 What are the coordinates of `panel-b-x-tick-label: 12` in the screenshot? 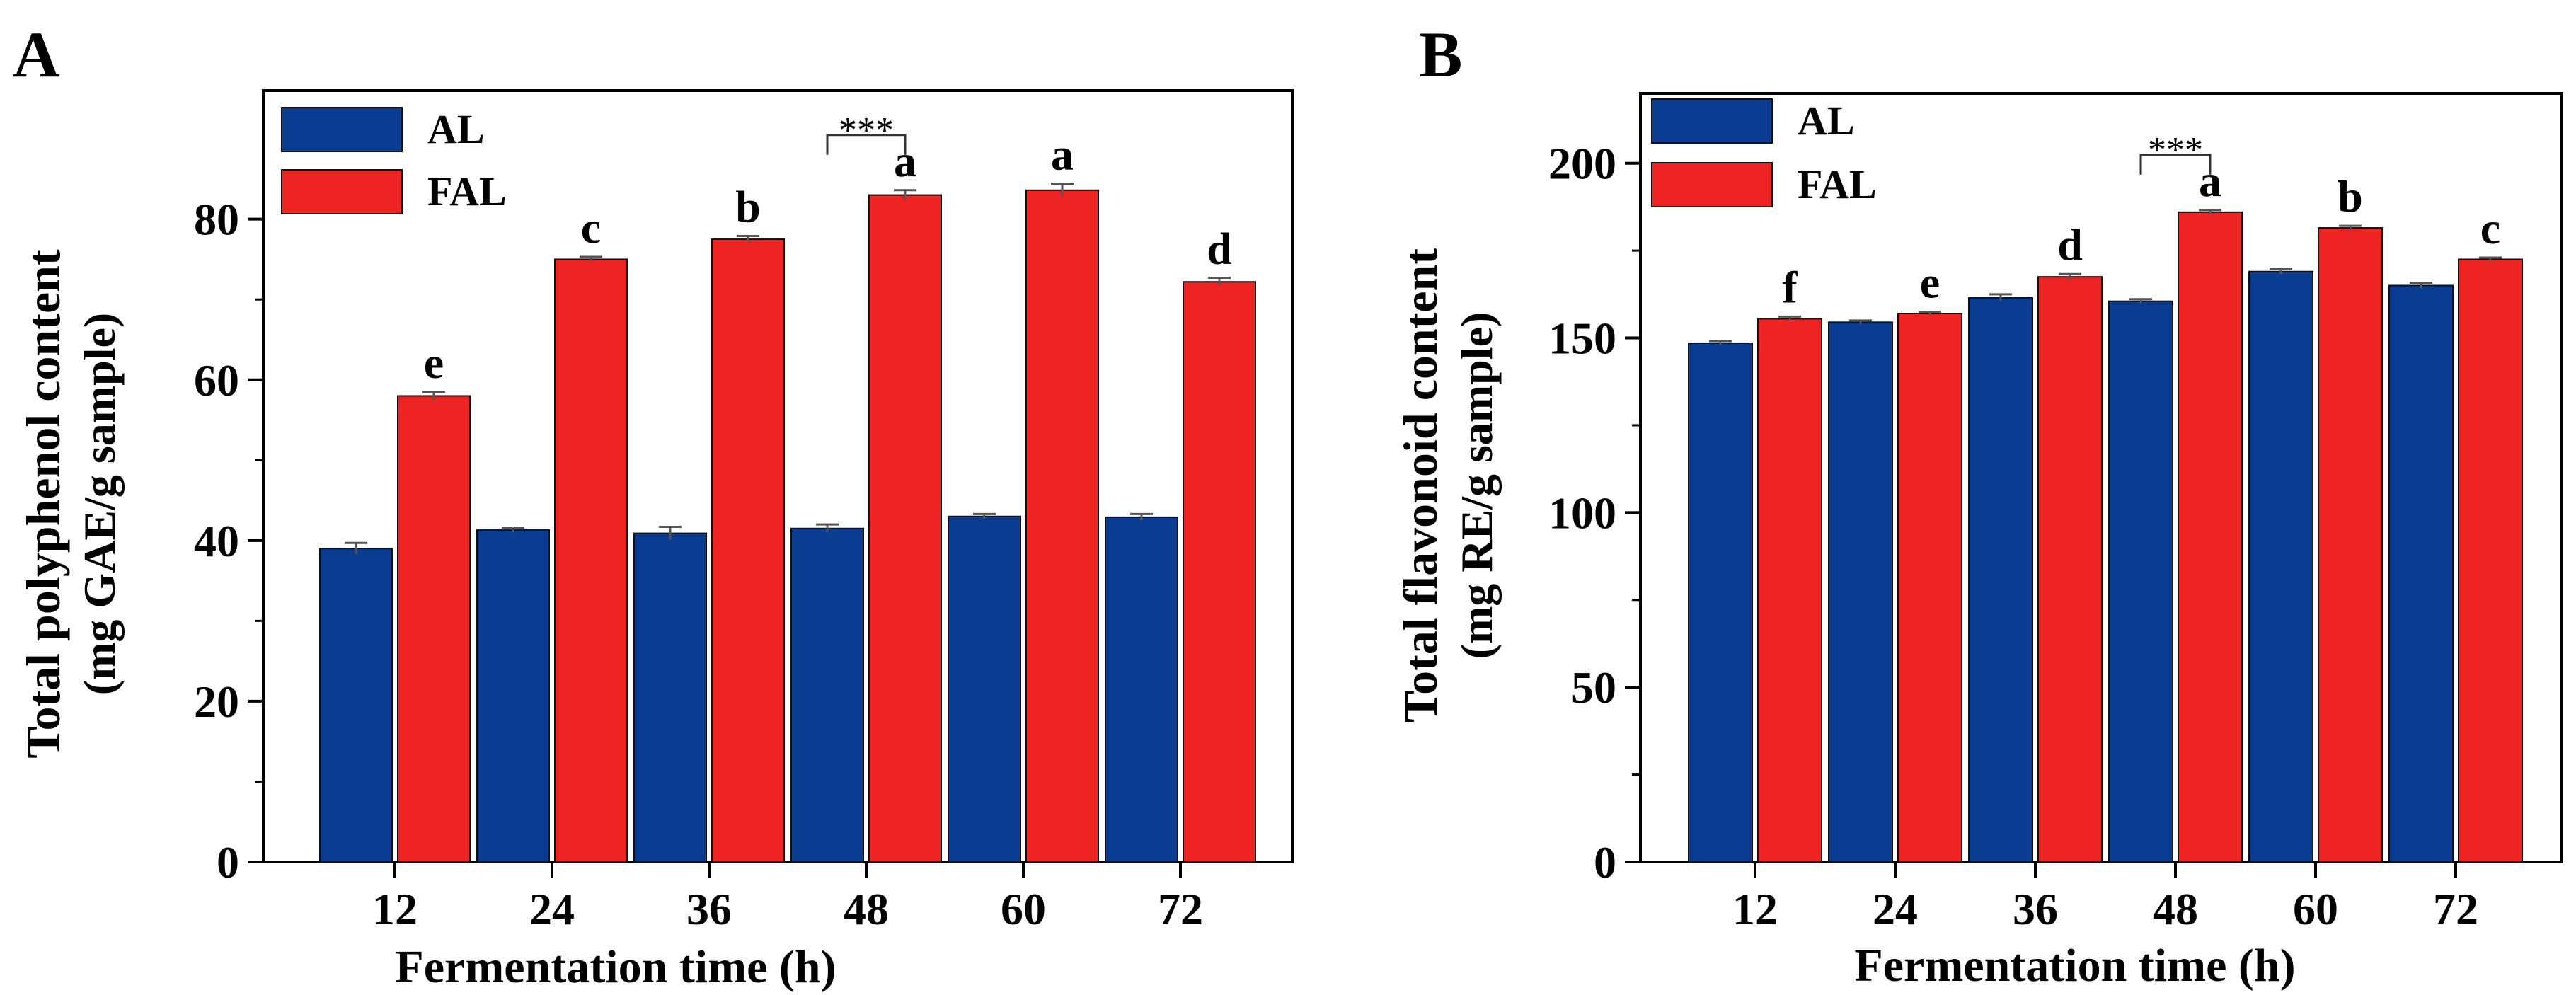 It's located at (1755, 909).